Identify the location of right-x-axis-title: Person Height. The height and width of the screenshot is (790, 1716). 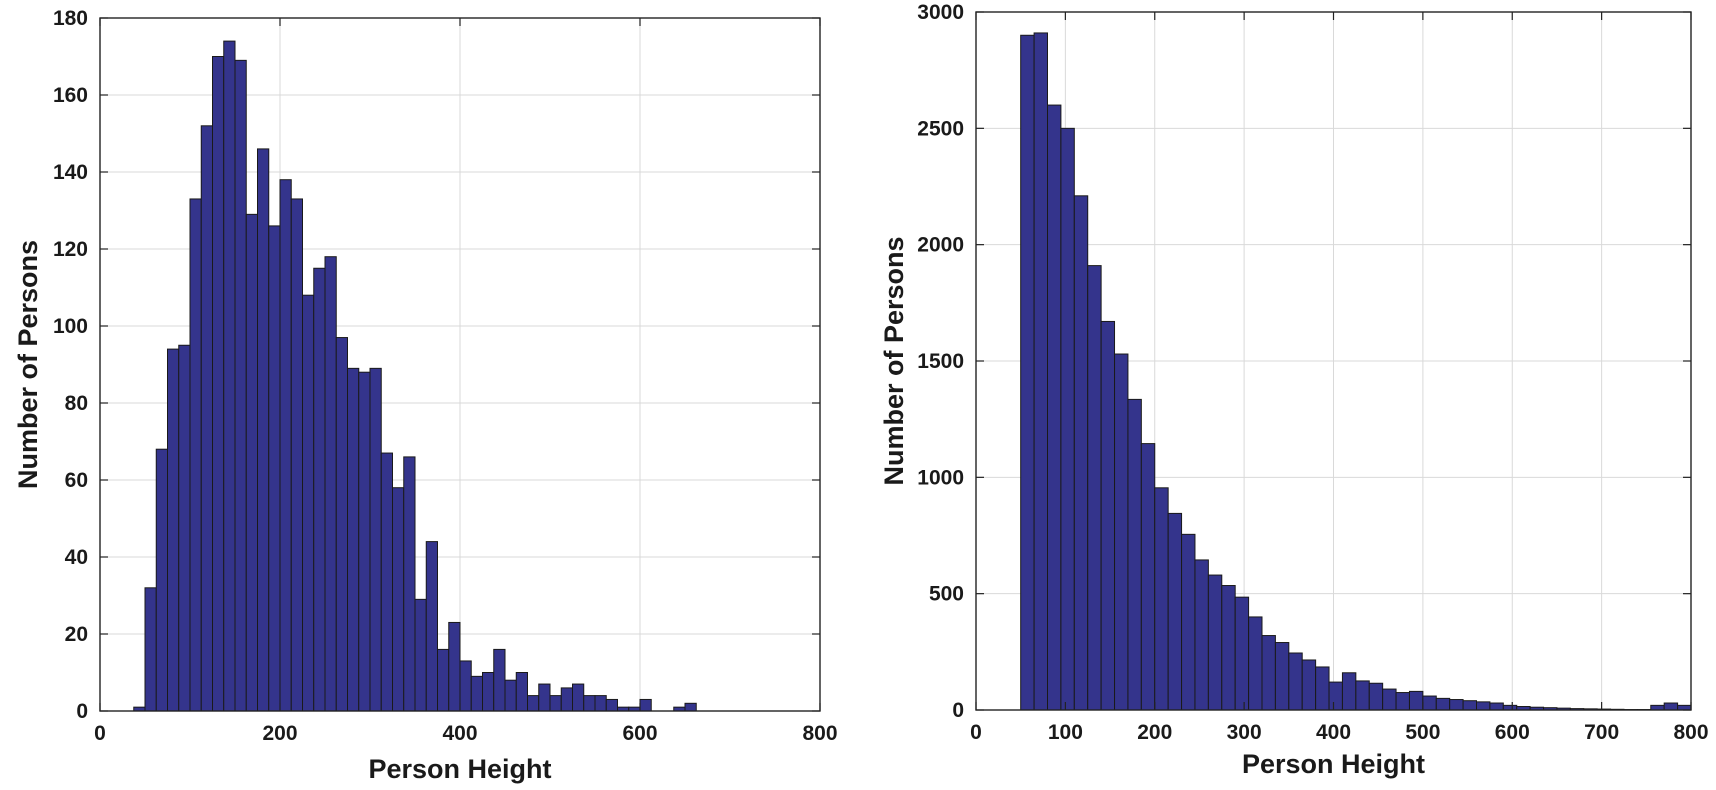
(1333, 764).